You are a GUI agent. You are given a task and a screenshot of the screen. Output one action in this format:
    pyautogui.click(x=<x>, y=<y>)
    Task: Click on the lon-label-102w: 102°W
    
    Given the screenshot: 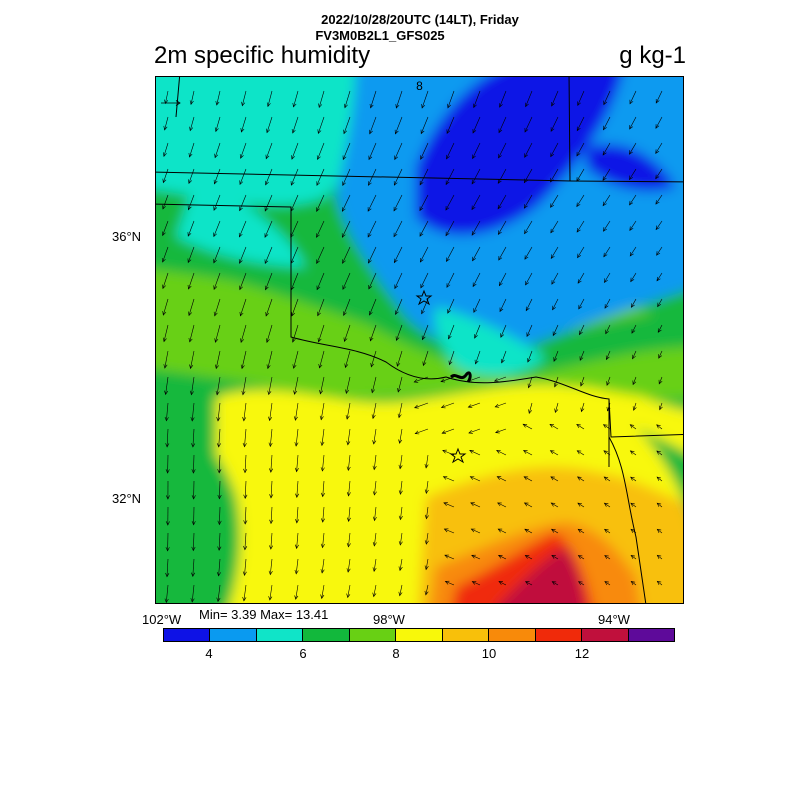 What is the action you would take?
    pyautogui.click(x=162, y=619)
    